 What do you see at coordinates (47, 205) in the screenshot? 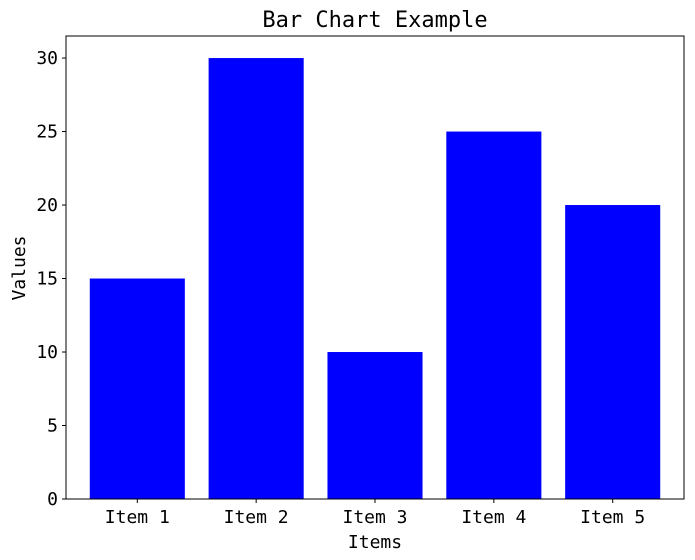
I see `y-tick-label: 20` at bounding box center [47, 205].